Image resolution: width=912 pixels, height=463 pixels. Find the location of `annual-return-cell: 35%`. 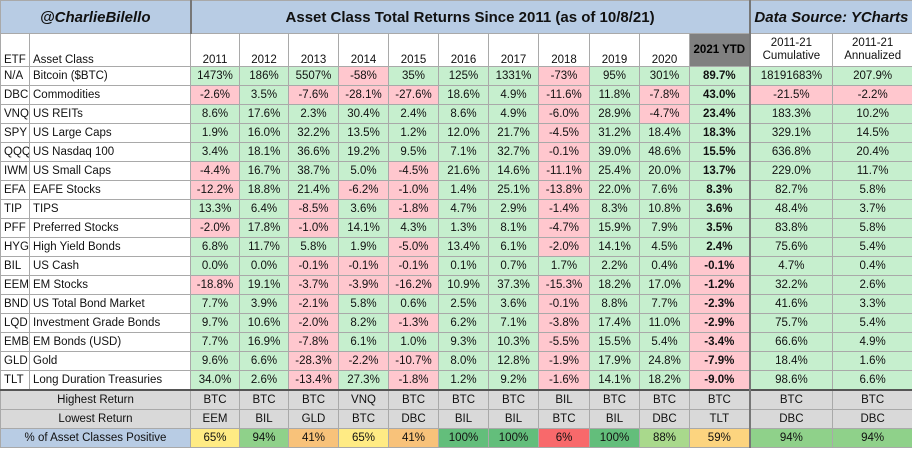

annual-return-cell: 35% is located at coordinates (413, 76).